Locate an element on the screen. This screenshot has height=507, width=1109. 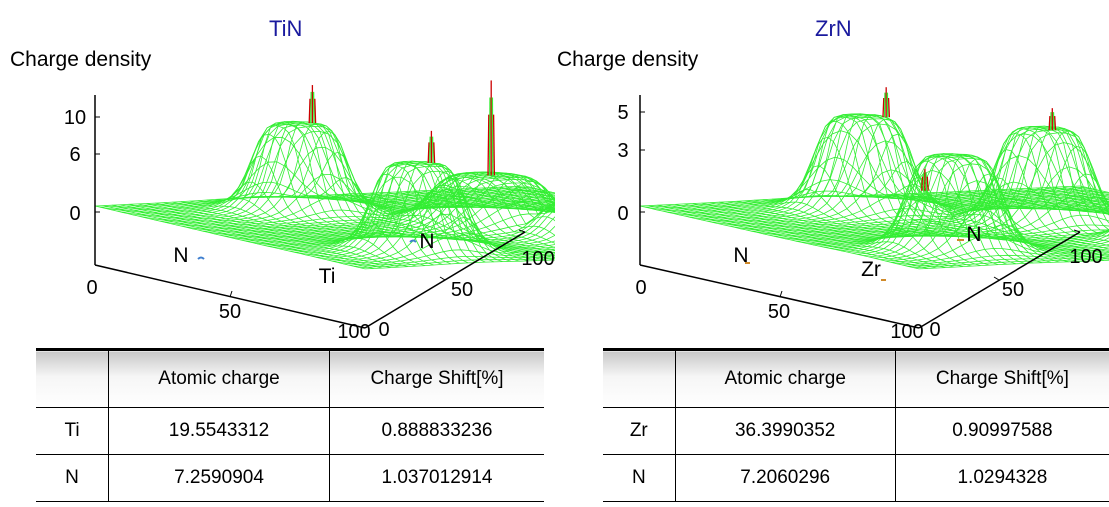
table-cell-charge-shift: 0.90997588 is located at coordinates (1001, 431).